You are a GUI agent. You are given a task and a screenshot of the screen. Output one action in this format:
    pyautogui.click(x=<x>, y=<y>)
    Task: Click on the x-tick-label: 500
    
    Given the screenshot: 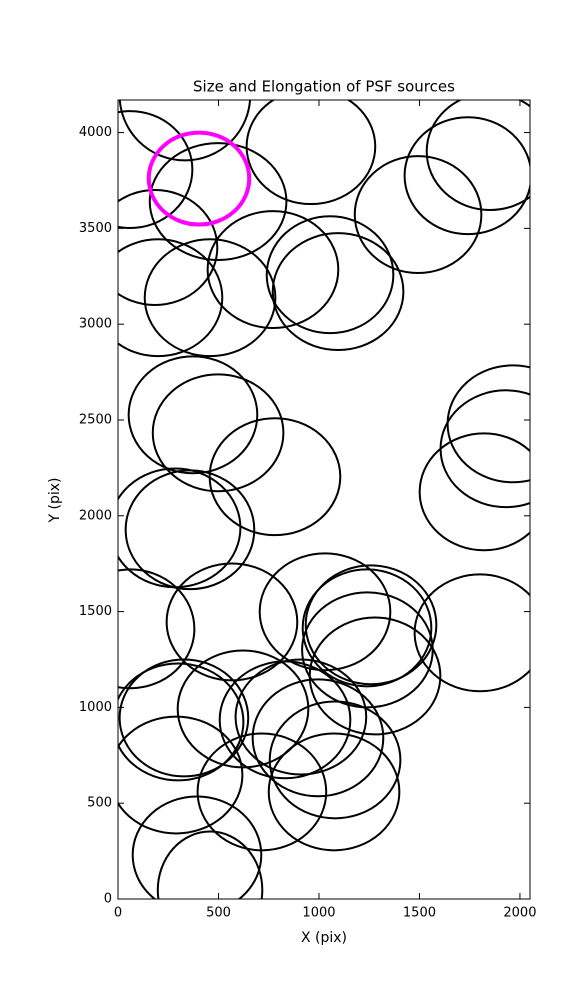 What is the action you would take?
    pyautogui.click(x=218, y=913)
    